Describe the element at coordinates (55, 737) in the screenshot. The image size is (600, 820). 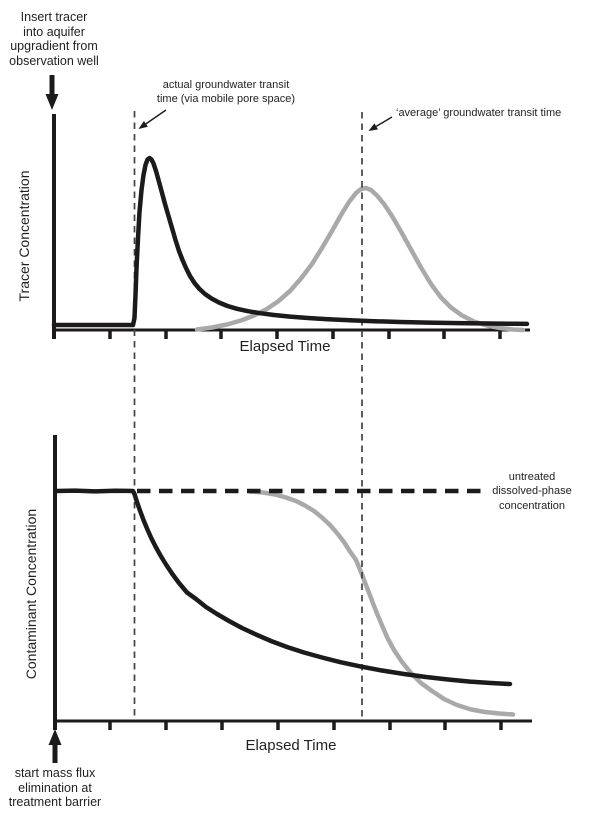
I see `start-flux-arrow-head` at that location.